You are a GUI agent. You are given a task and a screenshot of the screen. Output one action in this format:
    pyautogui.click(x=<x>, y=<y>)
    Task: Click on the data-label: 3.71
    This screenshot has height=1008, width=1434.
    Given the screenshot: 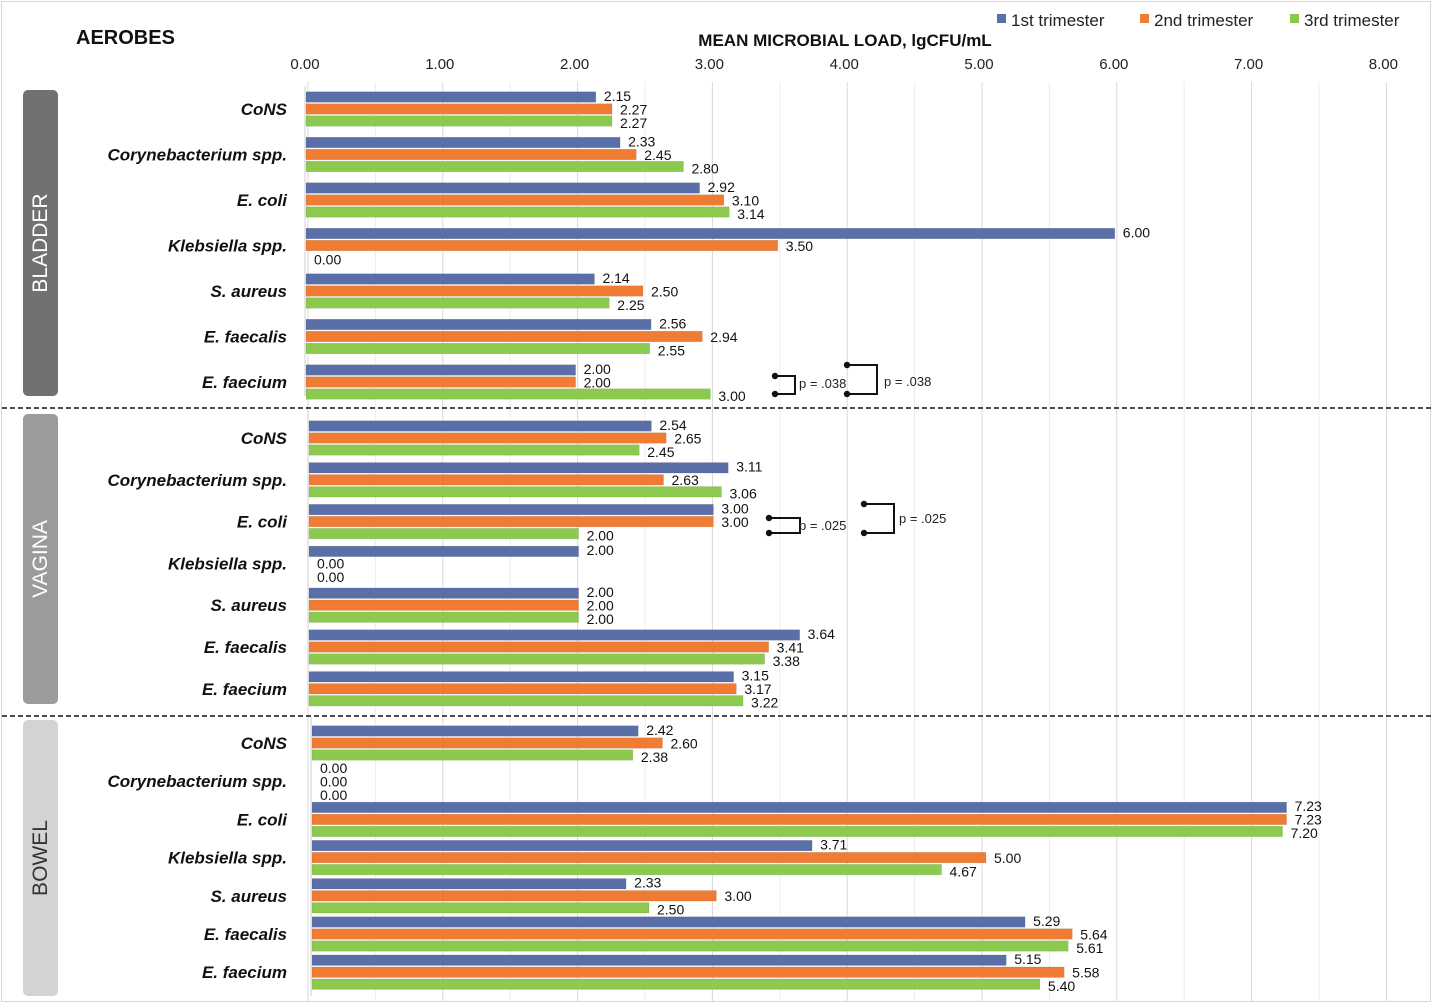 What is the action you would take?
    pyautogui.click(x=833, y=844)
    